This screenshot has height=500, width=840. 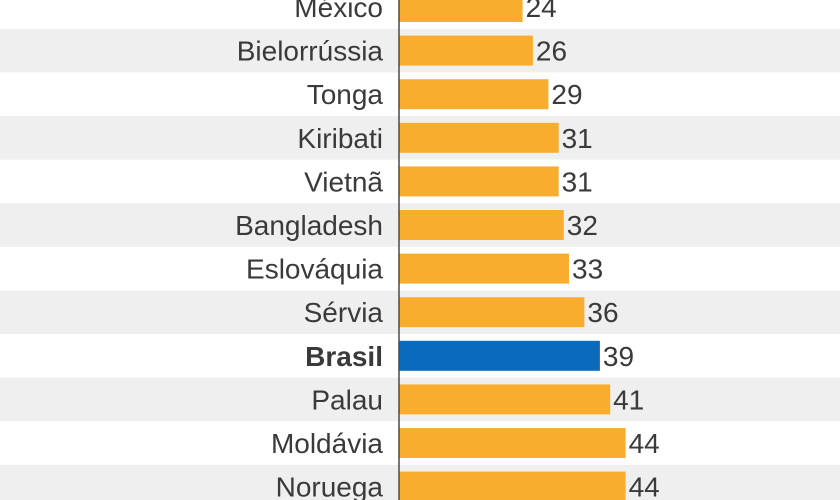 I want to click on bar-palau, so click(x=505, y=399).